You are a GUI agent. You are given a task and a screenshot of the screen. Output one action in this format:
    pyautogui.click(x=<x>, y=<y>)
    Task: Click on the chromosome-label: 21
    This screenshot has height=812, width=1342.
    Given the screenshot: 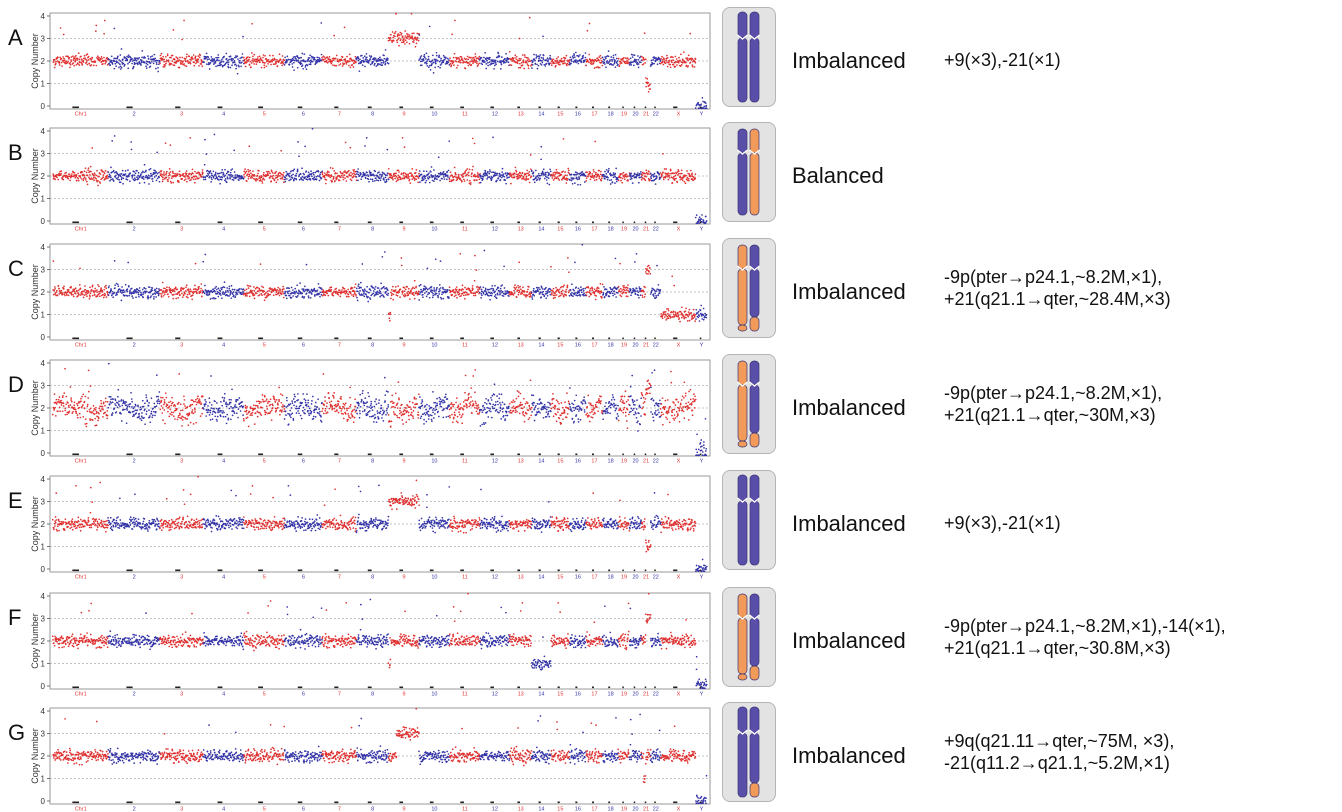 What is the action you would take?
    pyautogui.click(x=646, y=230)
    